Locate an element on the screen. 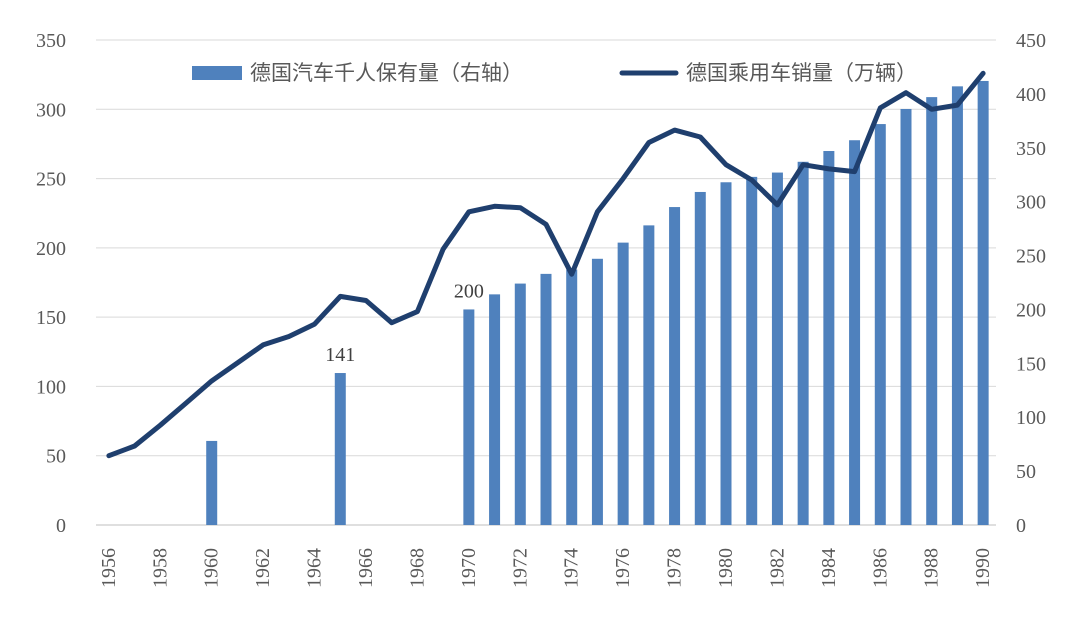 The image size is (1080, 628). y-right-tick-label: 150 is located at coordinates (1031, 364).